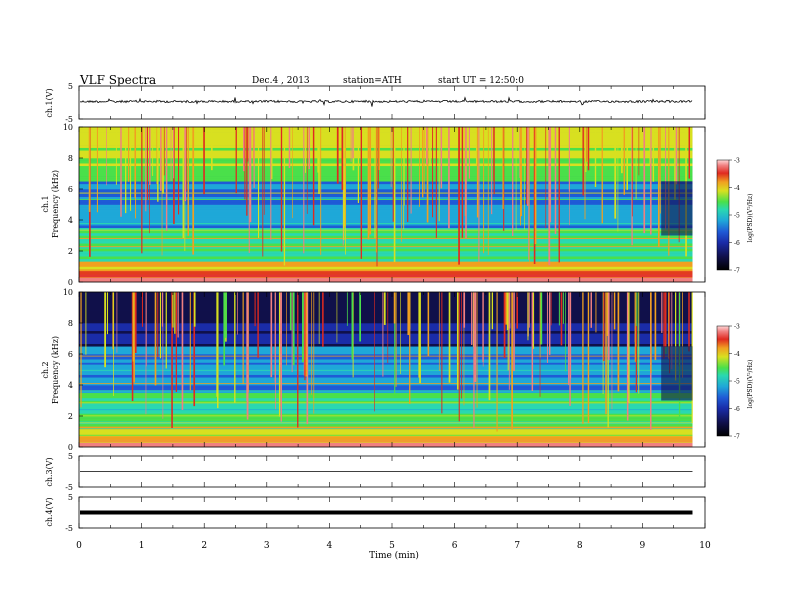 This screenshot has width=792, height=612. What do you see at coordinates (385, 472) in the screenshot?
I see `ch3-waveform-panel: 5 -5` at bounding box center [385, 472].